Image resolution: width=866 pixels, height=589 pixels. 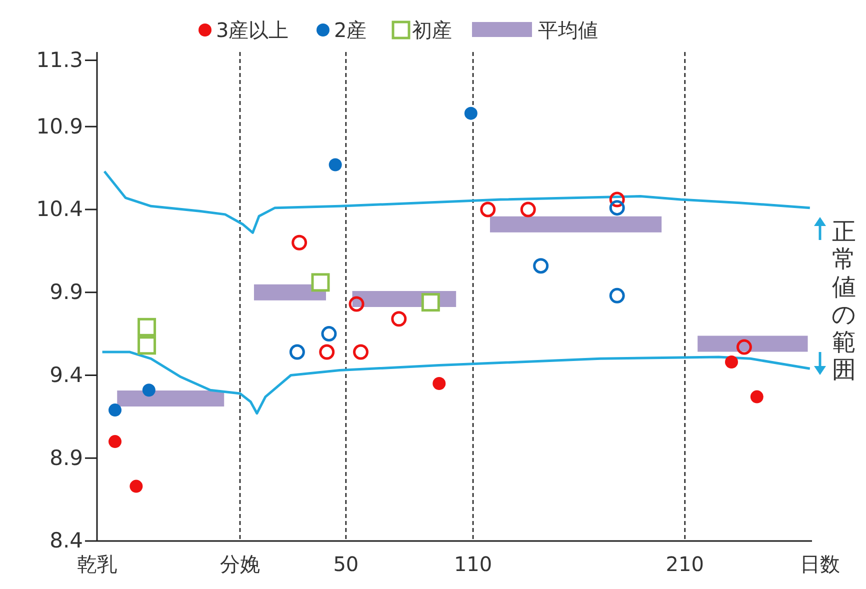 I want to click on legend-label: 2産, so click(x=350, y=30).